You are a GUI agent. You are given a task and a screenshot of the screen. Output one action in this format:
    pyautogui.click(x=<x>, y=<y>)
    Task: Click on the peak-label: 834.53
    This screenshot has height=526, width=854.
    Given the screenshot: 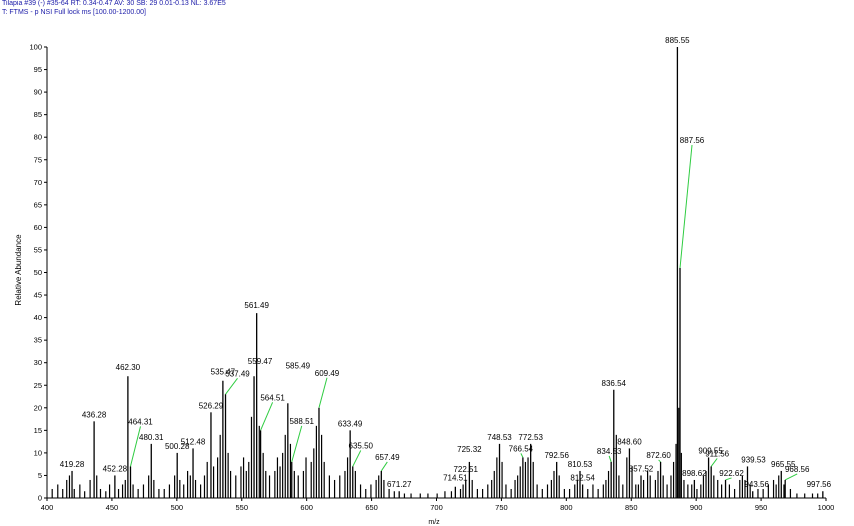 What is the action you would take?
    pyautogui.click(x=609, y=451)
    